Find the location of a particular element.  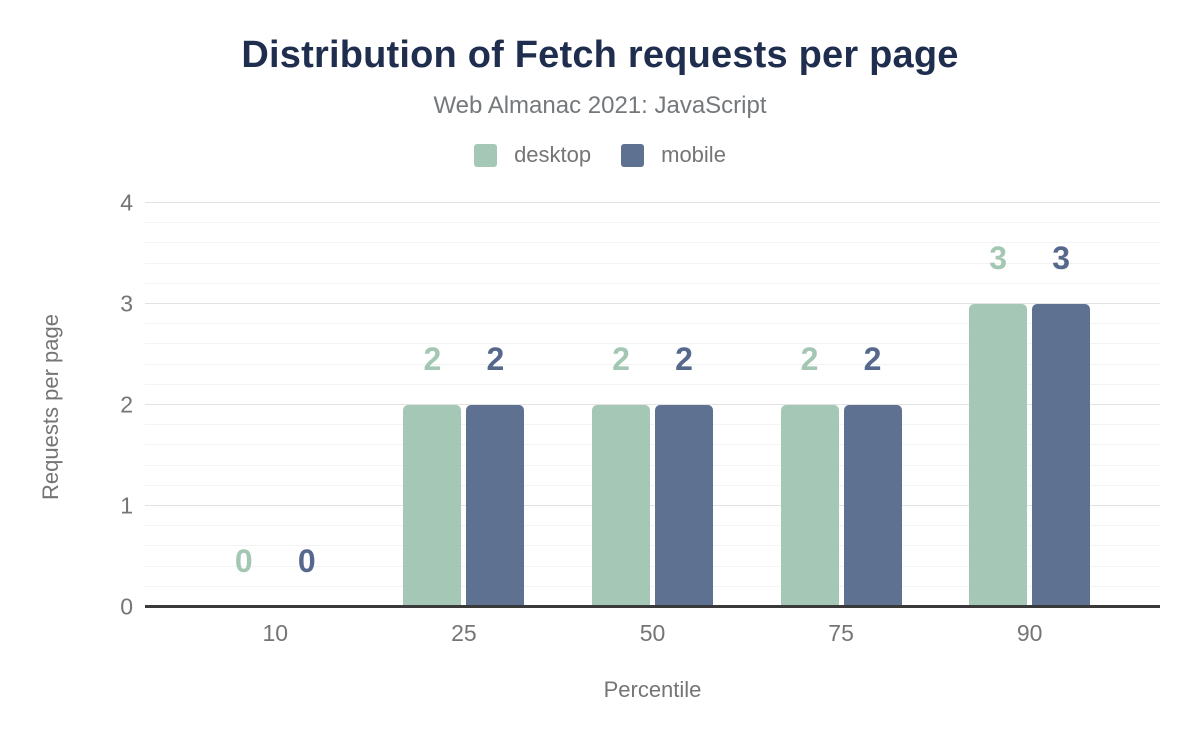

y-axis-title: Requests per page is located at coordinates (50, 407).